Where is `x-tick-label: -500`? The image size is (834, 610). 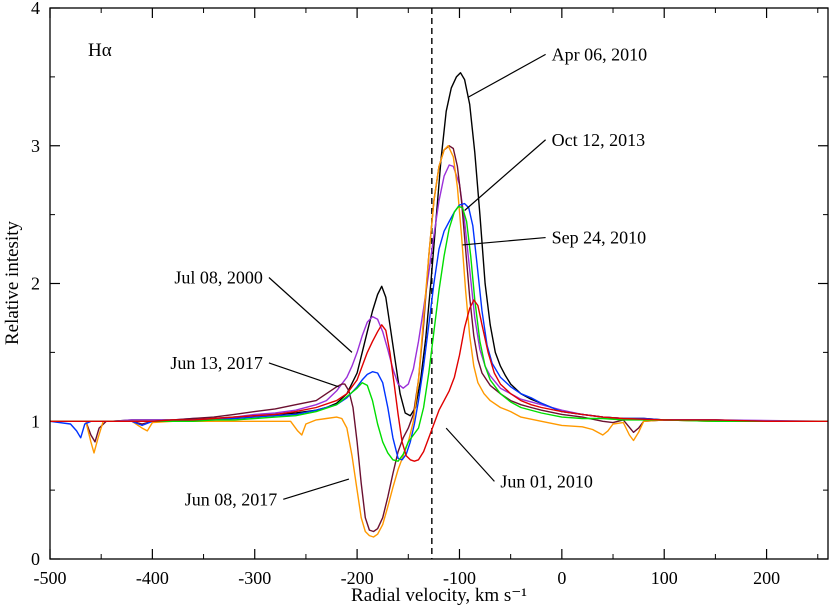
x-tick-label: -500 is located at coordinates (50, 578).